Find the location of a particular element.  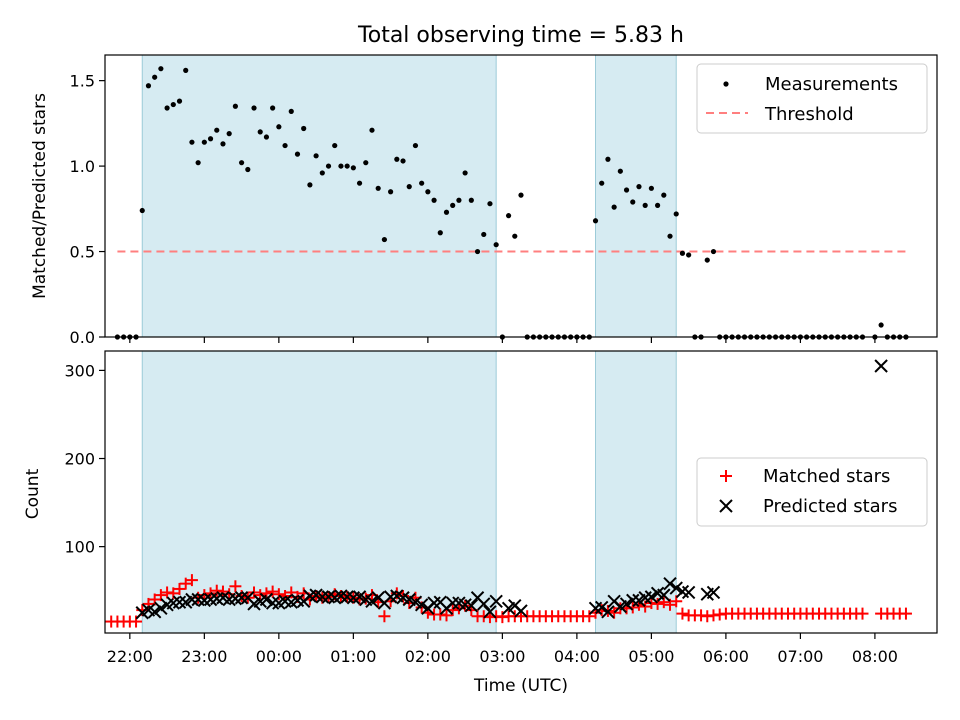

legend-predicted-marker is located at coordinates (726, 506).